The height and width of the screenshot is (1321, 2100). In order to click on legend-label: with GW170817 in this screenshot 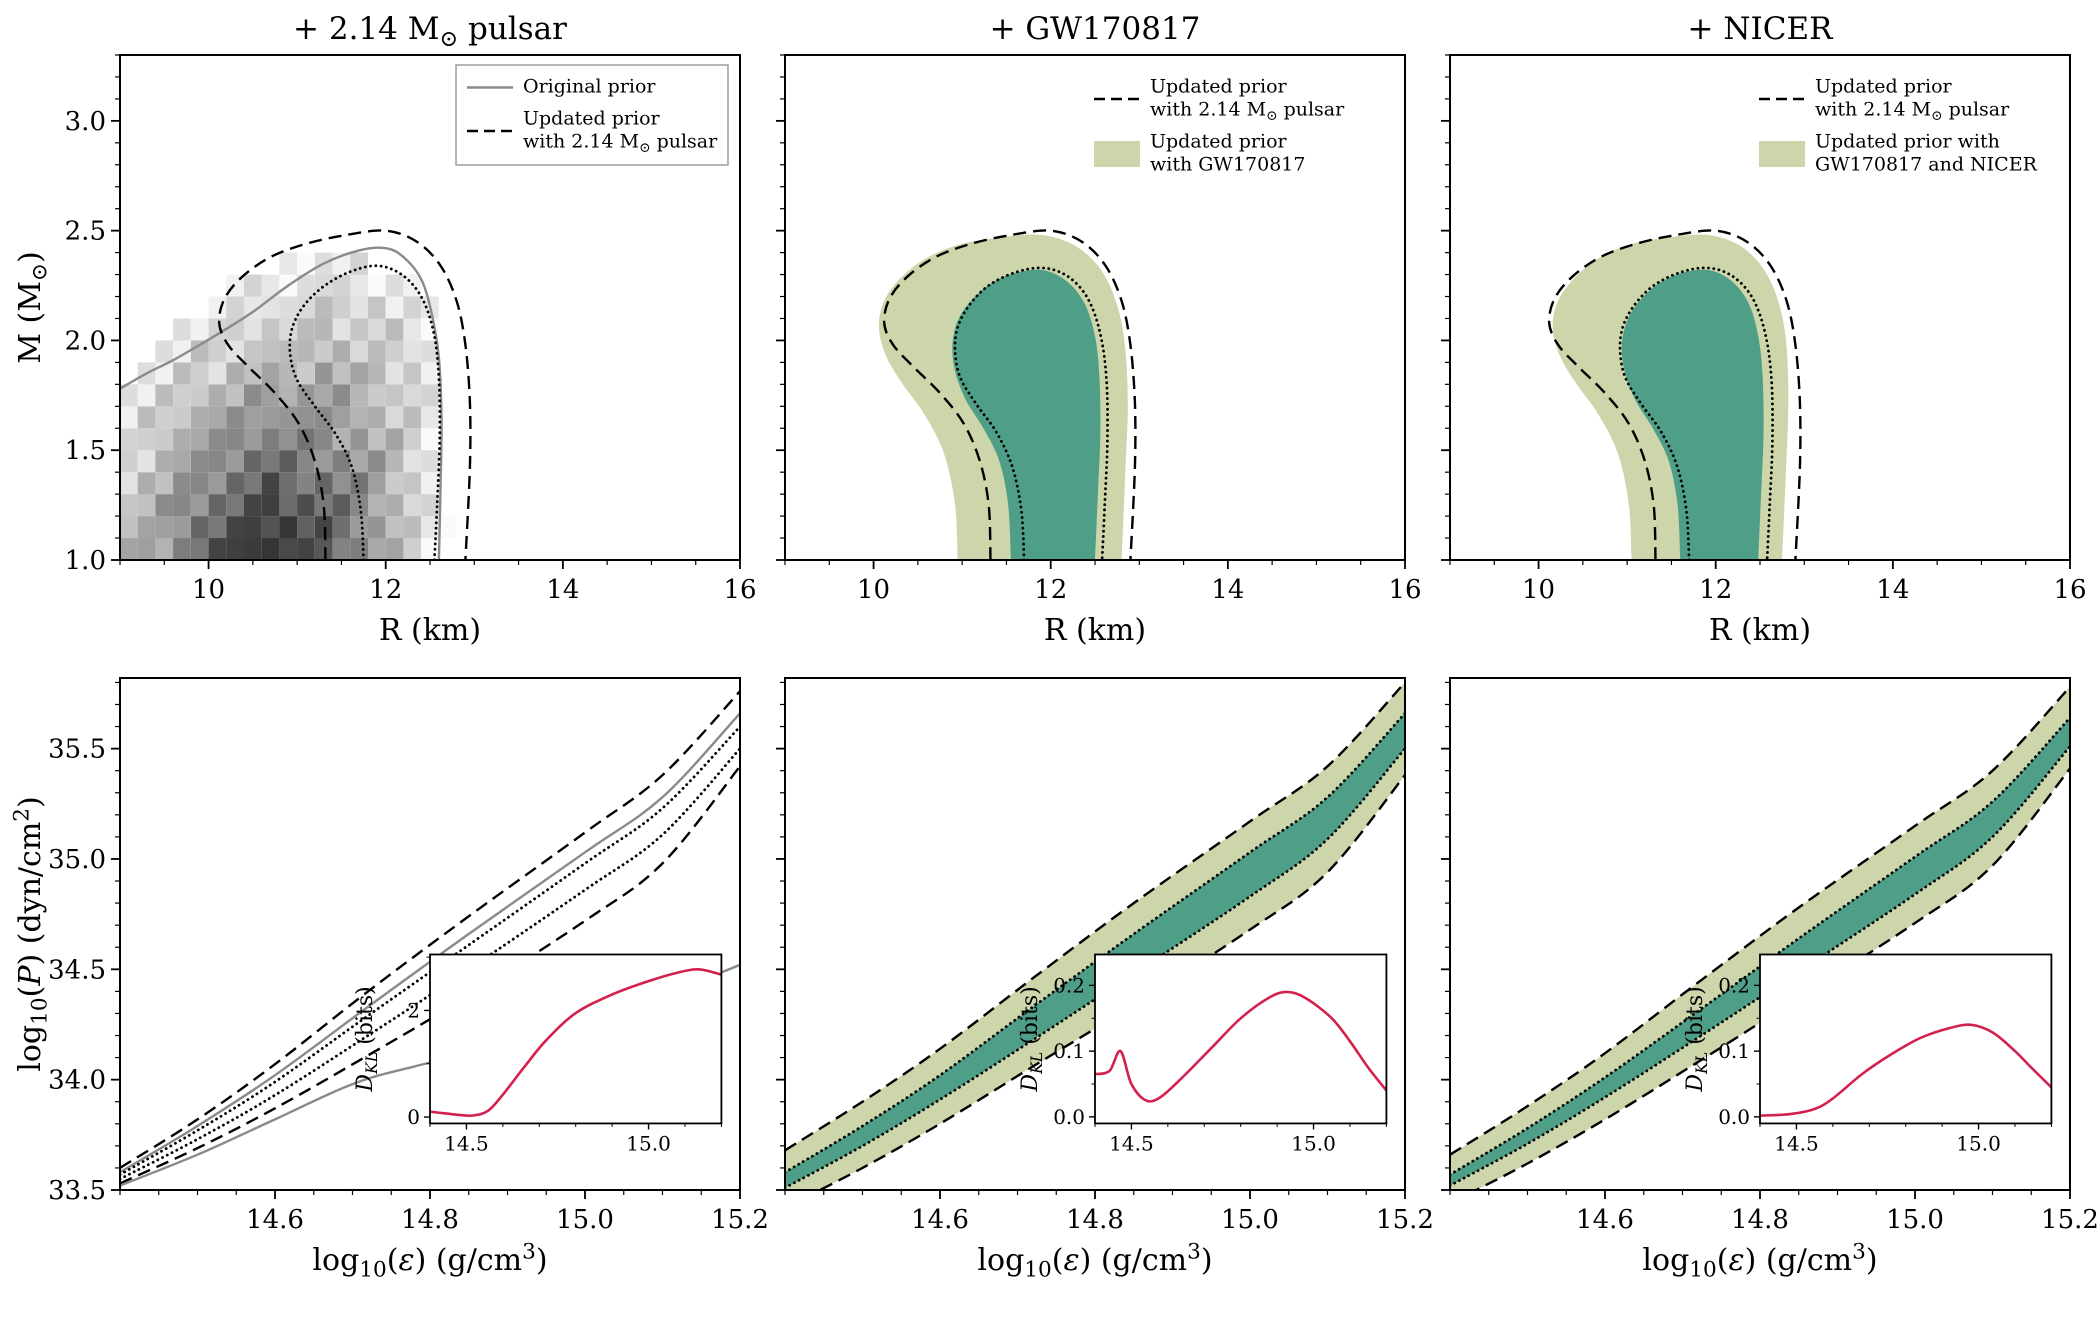, I will do `click(1228, 165)`.